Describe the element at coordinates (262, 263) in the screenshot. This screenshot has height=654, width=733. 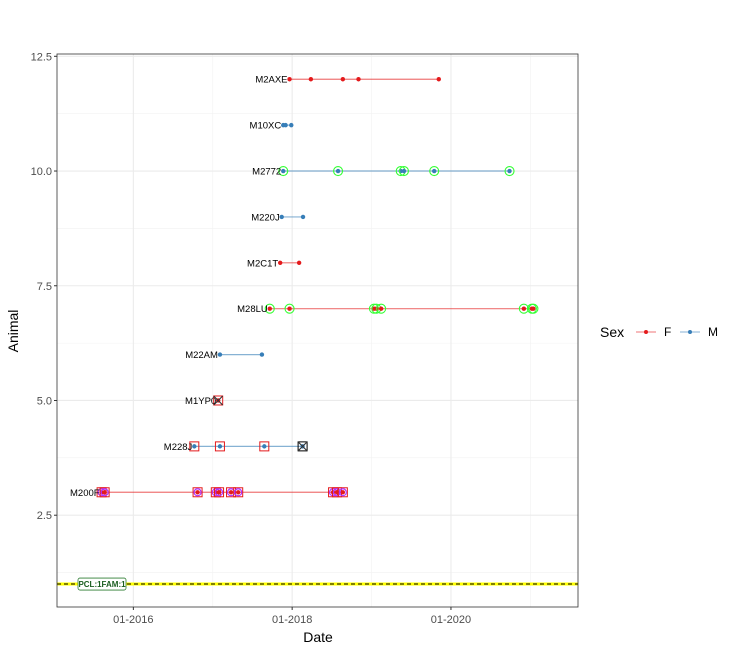
I see `series-label: M2C1T` at that location.